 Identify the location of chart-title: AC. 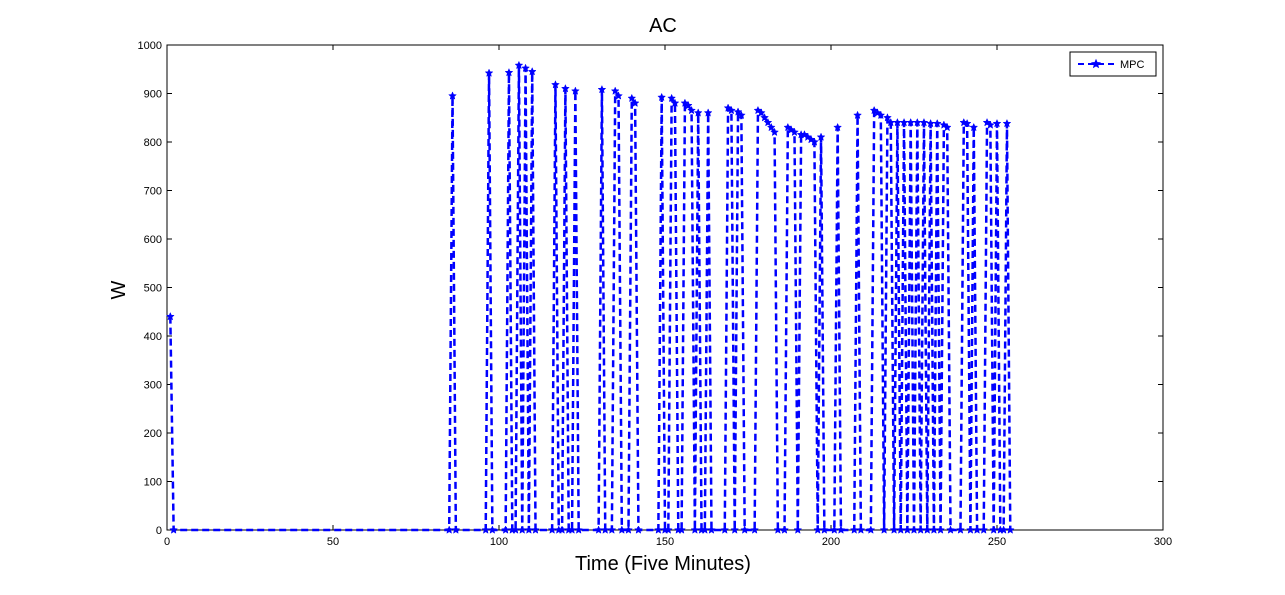
(663, 26).